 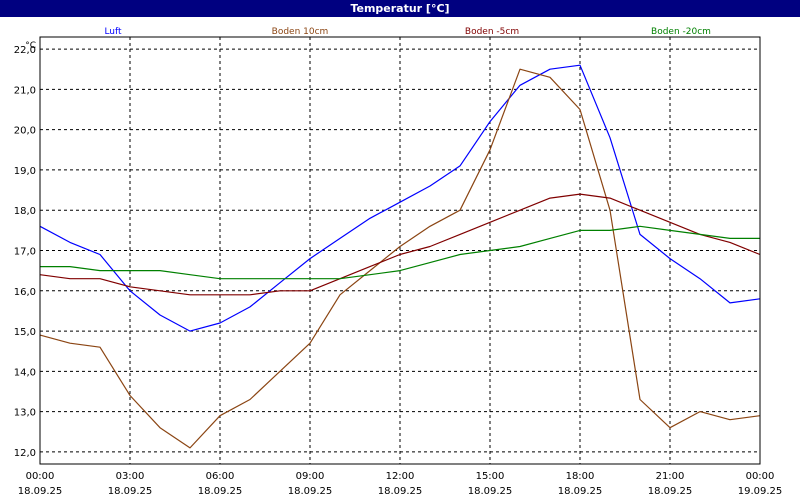 I want to click on y-tick-label: 21,0, so click(x=25, y=90).